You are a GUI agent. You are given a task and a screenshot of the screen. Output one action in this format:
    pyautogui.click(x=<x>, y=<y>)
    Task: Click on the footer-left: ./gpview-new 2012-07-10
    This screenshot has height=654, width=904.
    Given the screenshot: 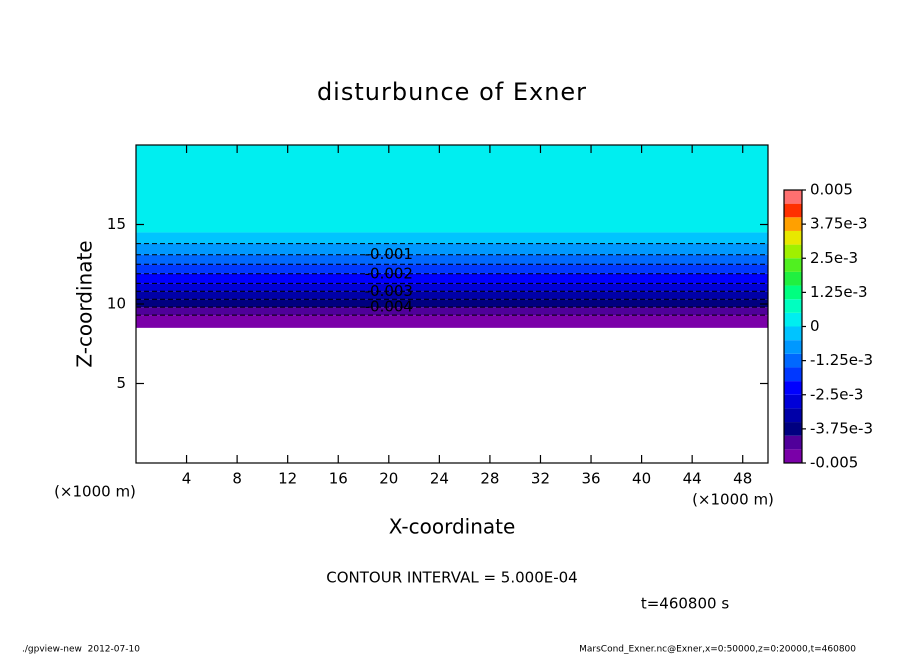 What is the action you would take?
    pyautogui.click(x=81, y=649)
    